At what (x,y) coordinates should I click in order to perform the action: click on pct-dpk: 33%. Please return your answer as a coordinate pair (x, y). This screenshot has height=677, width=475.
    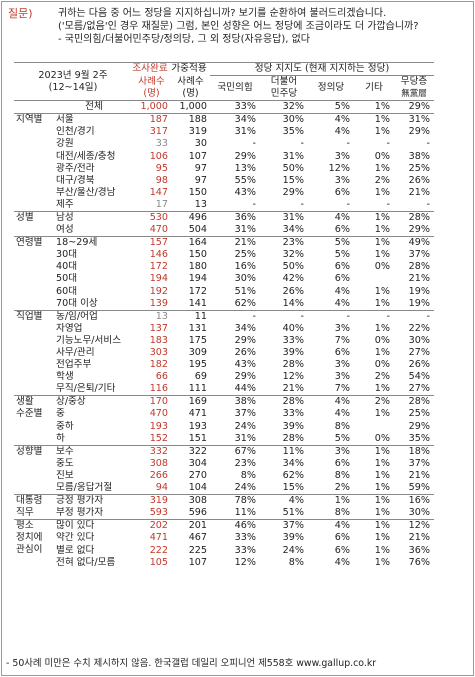
    Looking at the image, I should click on (293, 340).